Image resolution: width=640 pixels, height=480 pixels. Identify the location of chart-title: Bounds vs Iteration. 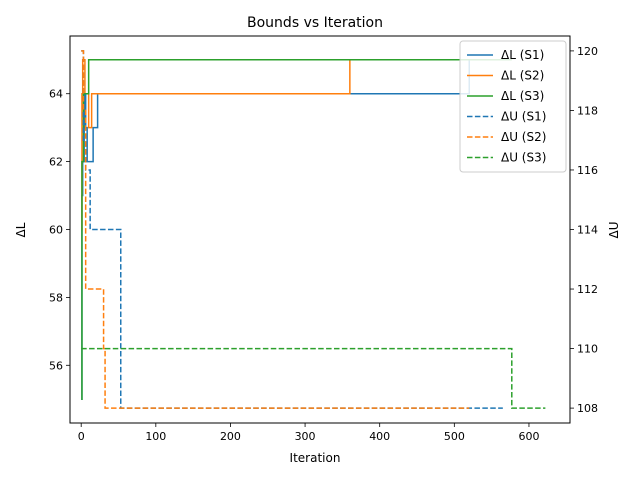
(315, 23).